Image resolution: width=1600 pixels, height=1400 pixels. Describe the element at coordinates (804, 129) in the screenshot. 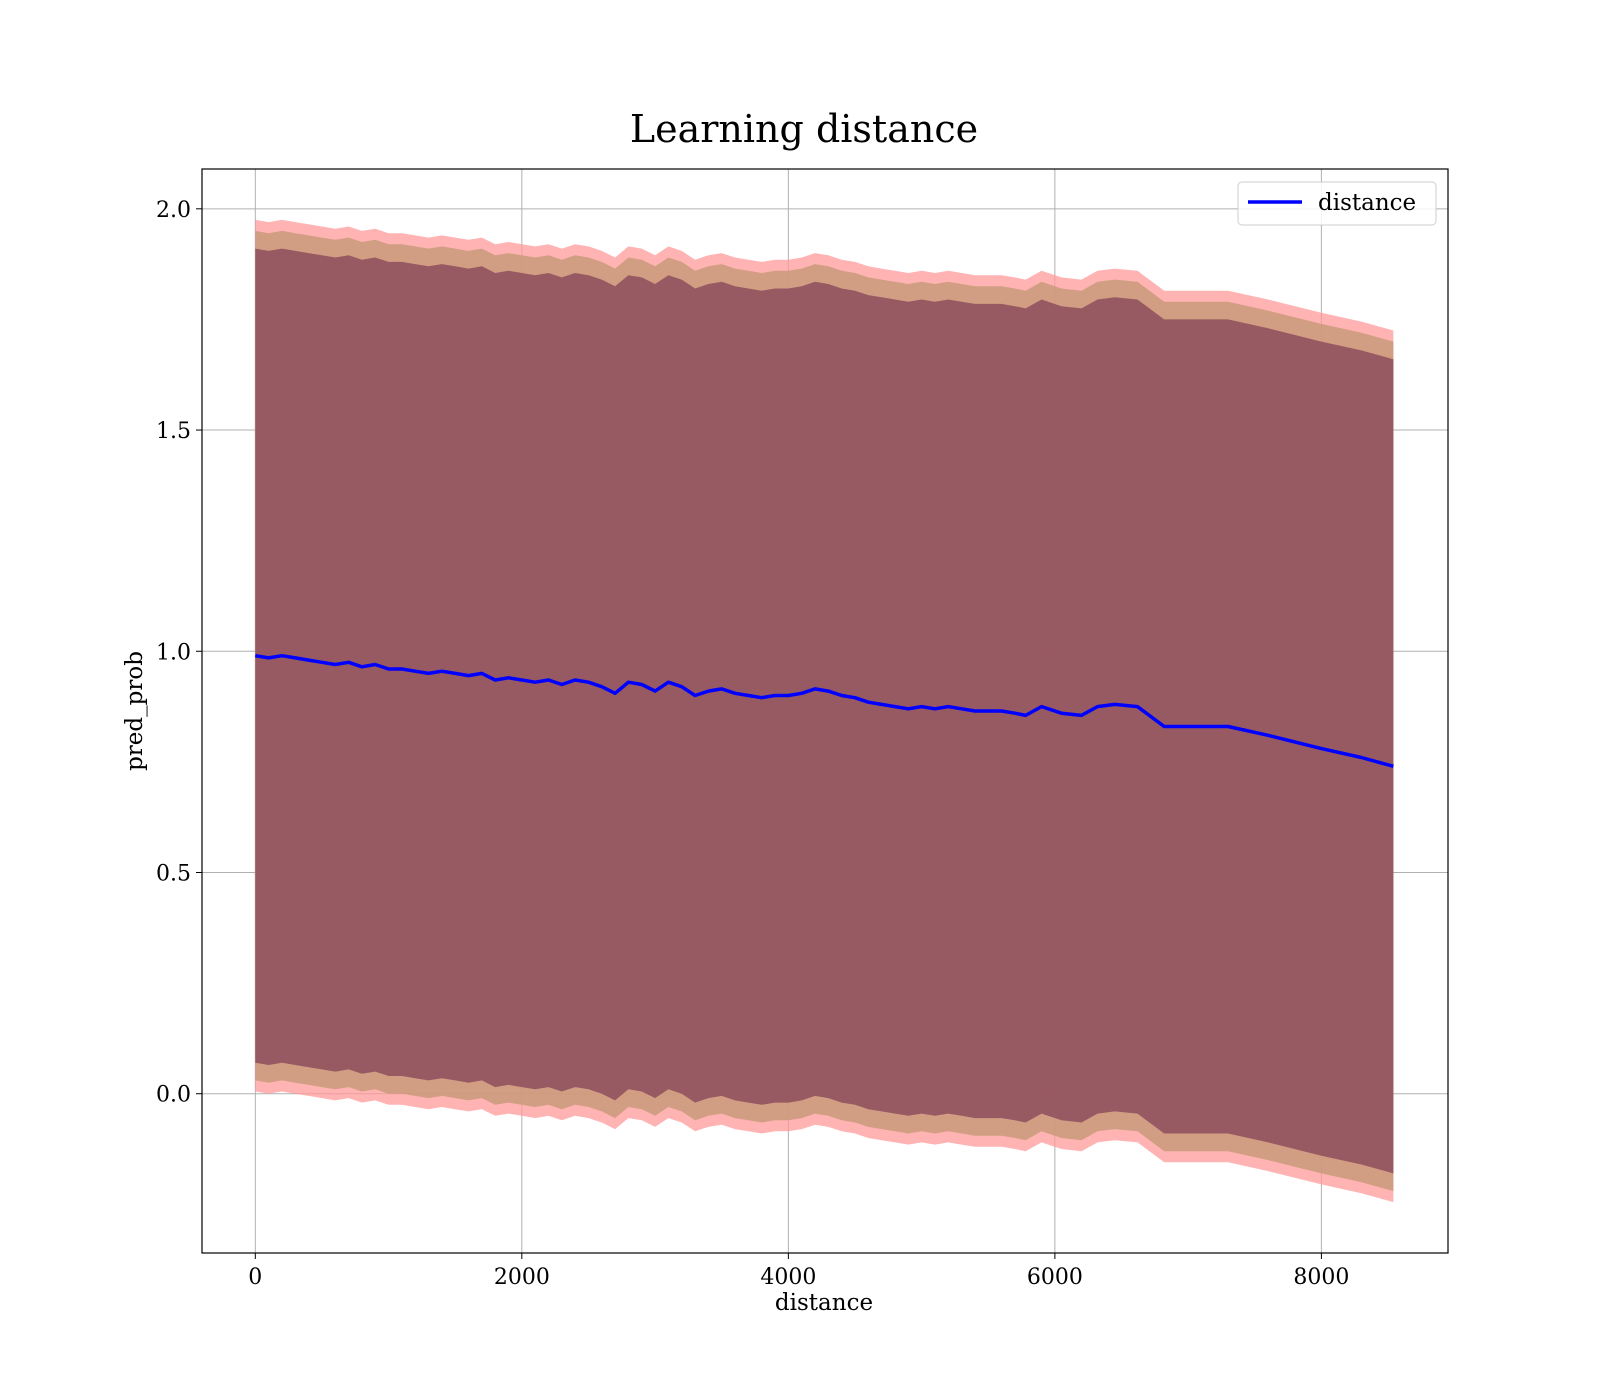

I see `chart-title: Learning distance` at that location.